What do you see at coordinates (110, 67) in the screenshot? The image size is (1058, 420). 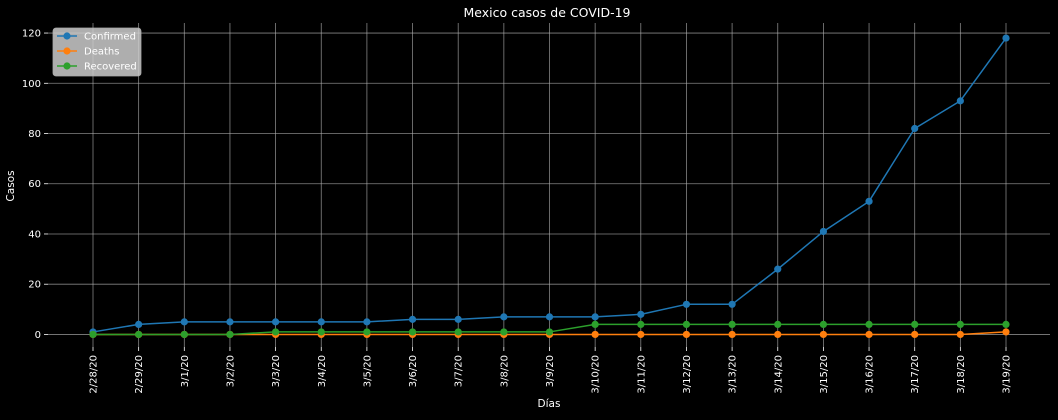 I see `legend-label: Recovered` at bounding box center [110, 67].